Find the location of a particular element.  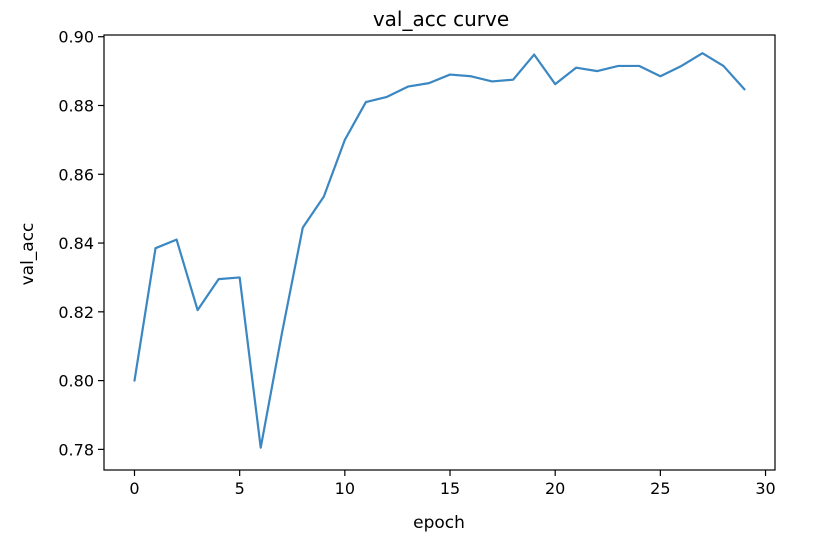

x-tick-label-1: 5 is located at coordinates (240, 488).